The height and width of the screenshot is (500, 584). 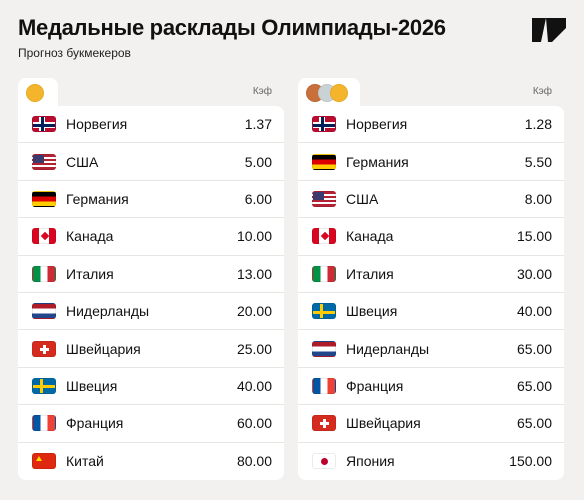 What do you see at coordinates (151, 125) in the screenshot?
I see `table-row: Норвегия 1.37` at bounding box center [151, 125].